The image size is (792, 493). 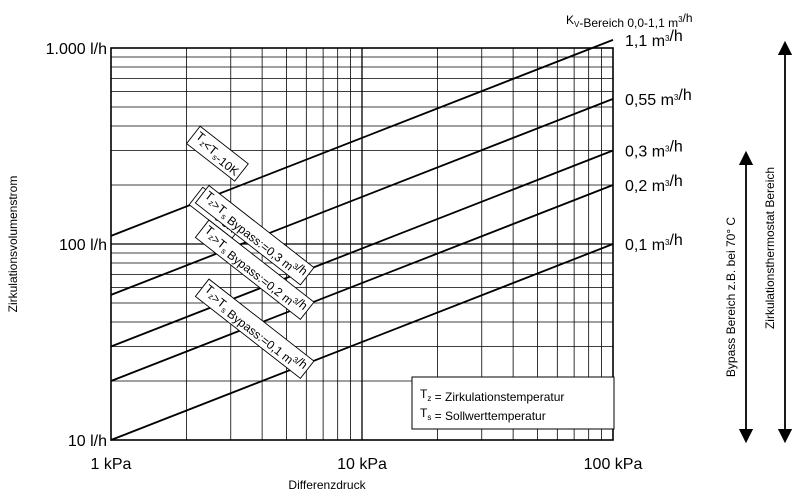 I want to click on kv-value-label: 1,1 m3/h, so click(x=654, y=39).